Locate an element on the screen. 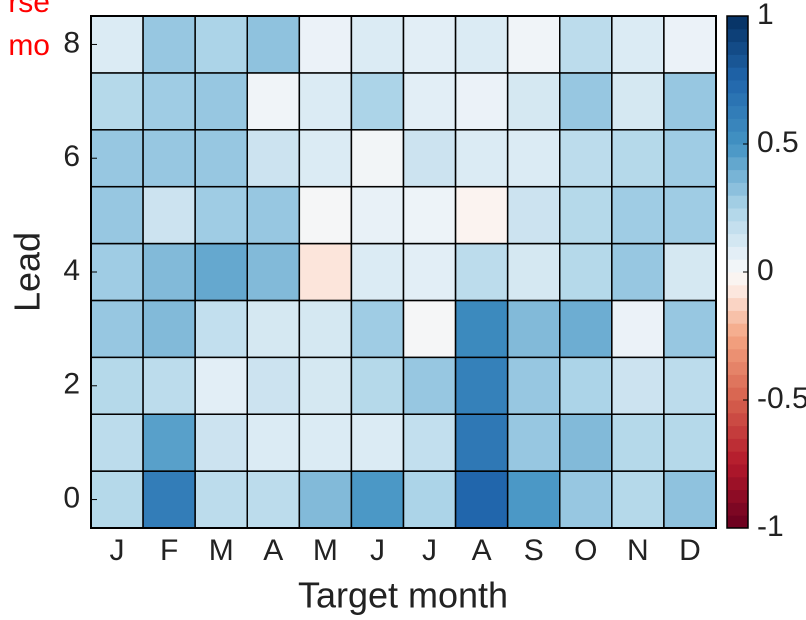  colorbar-tick-label: -1 is located at coordinates (770, 526).